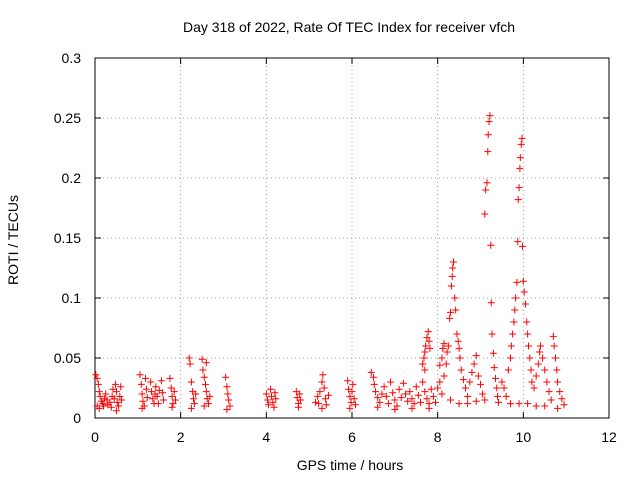 The height and width of the screenshot is (480, 640). Describe the element at coordinates (72, 178) in the screenshot. I see `y-tick-label: 0.2` at that location.